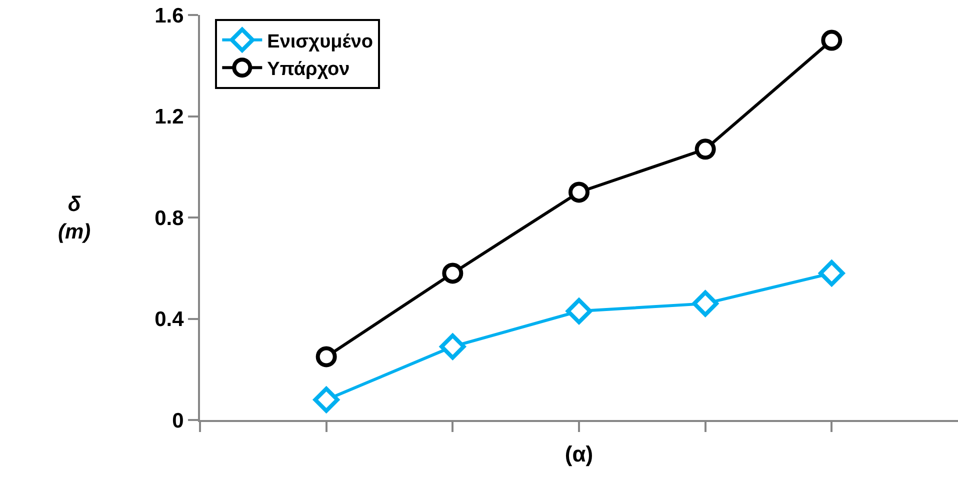 This screenshot has width=958, height=485. What do you see at coordinates (308, 69) in the screenshot?
I see `legend-label: Υπάρχον` at bounding box center [308, 69].